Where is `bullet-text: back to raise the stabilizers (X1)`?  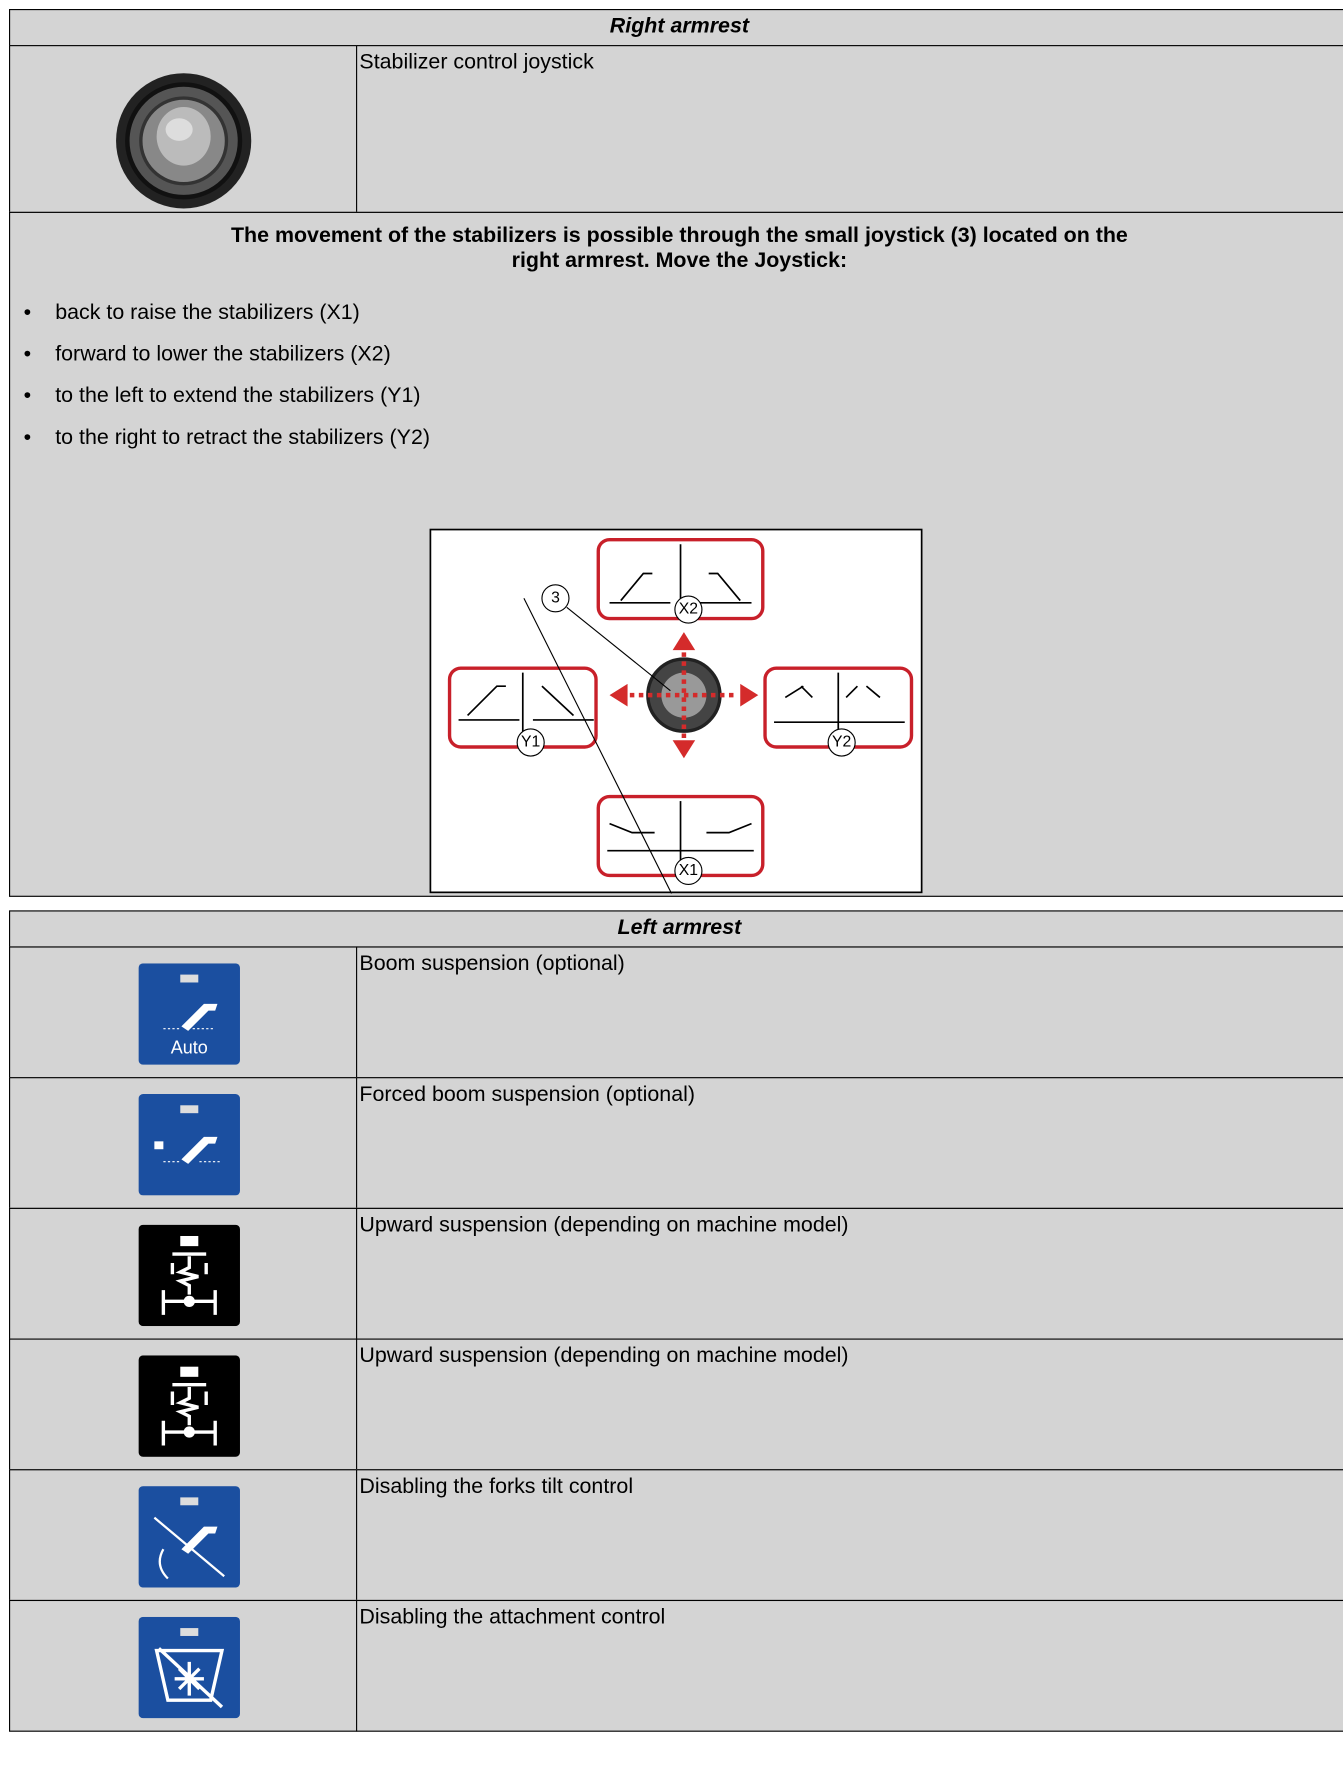 bullet-text: back to raise the stabilizers (X1) is located at coordinates (207, 312).